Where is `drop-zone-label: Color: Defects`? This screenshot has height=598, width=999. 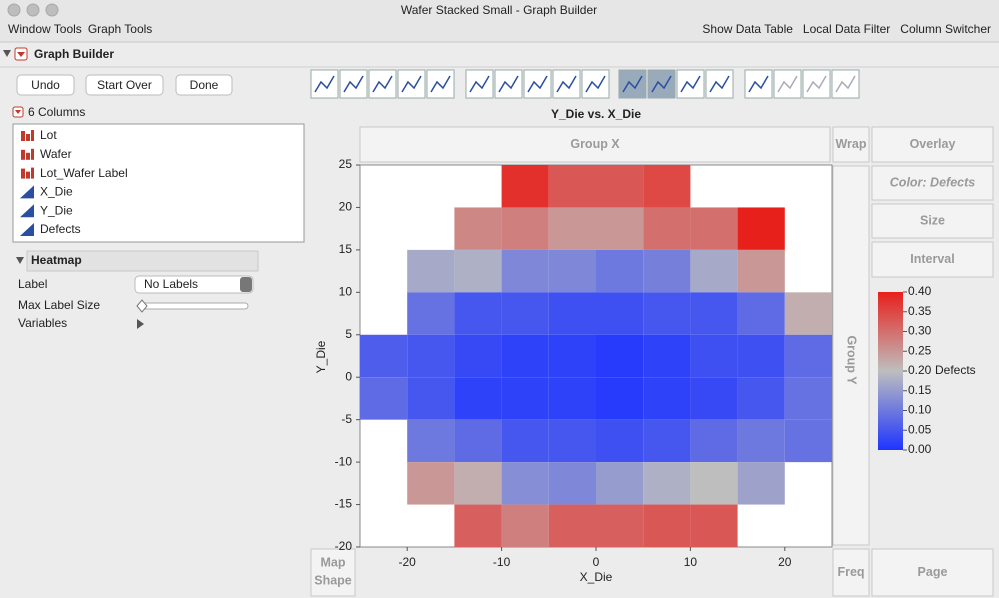 drop-zone-label: Color: Defects is located at coordinates (932, 182).